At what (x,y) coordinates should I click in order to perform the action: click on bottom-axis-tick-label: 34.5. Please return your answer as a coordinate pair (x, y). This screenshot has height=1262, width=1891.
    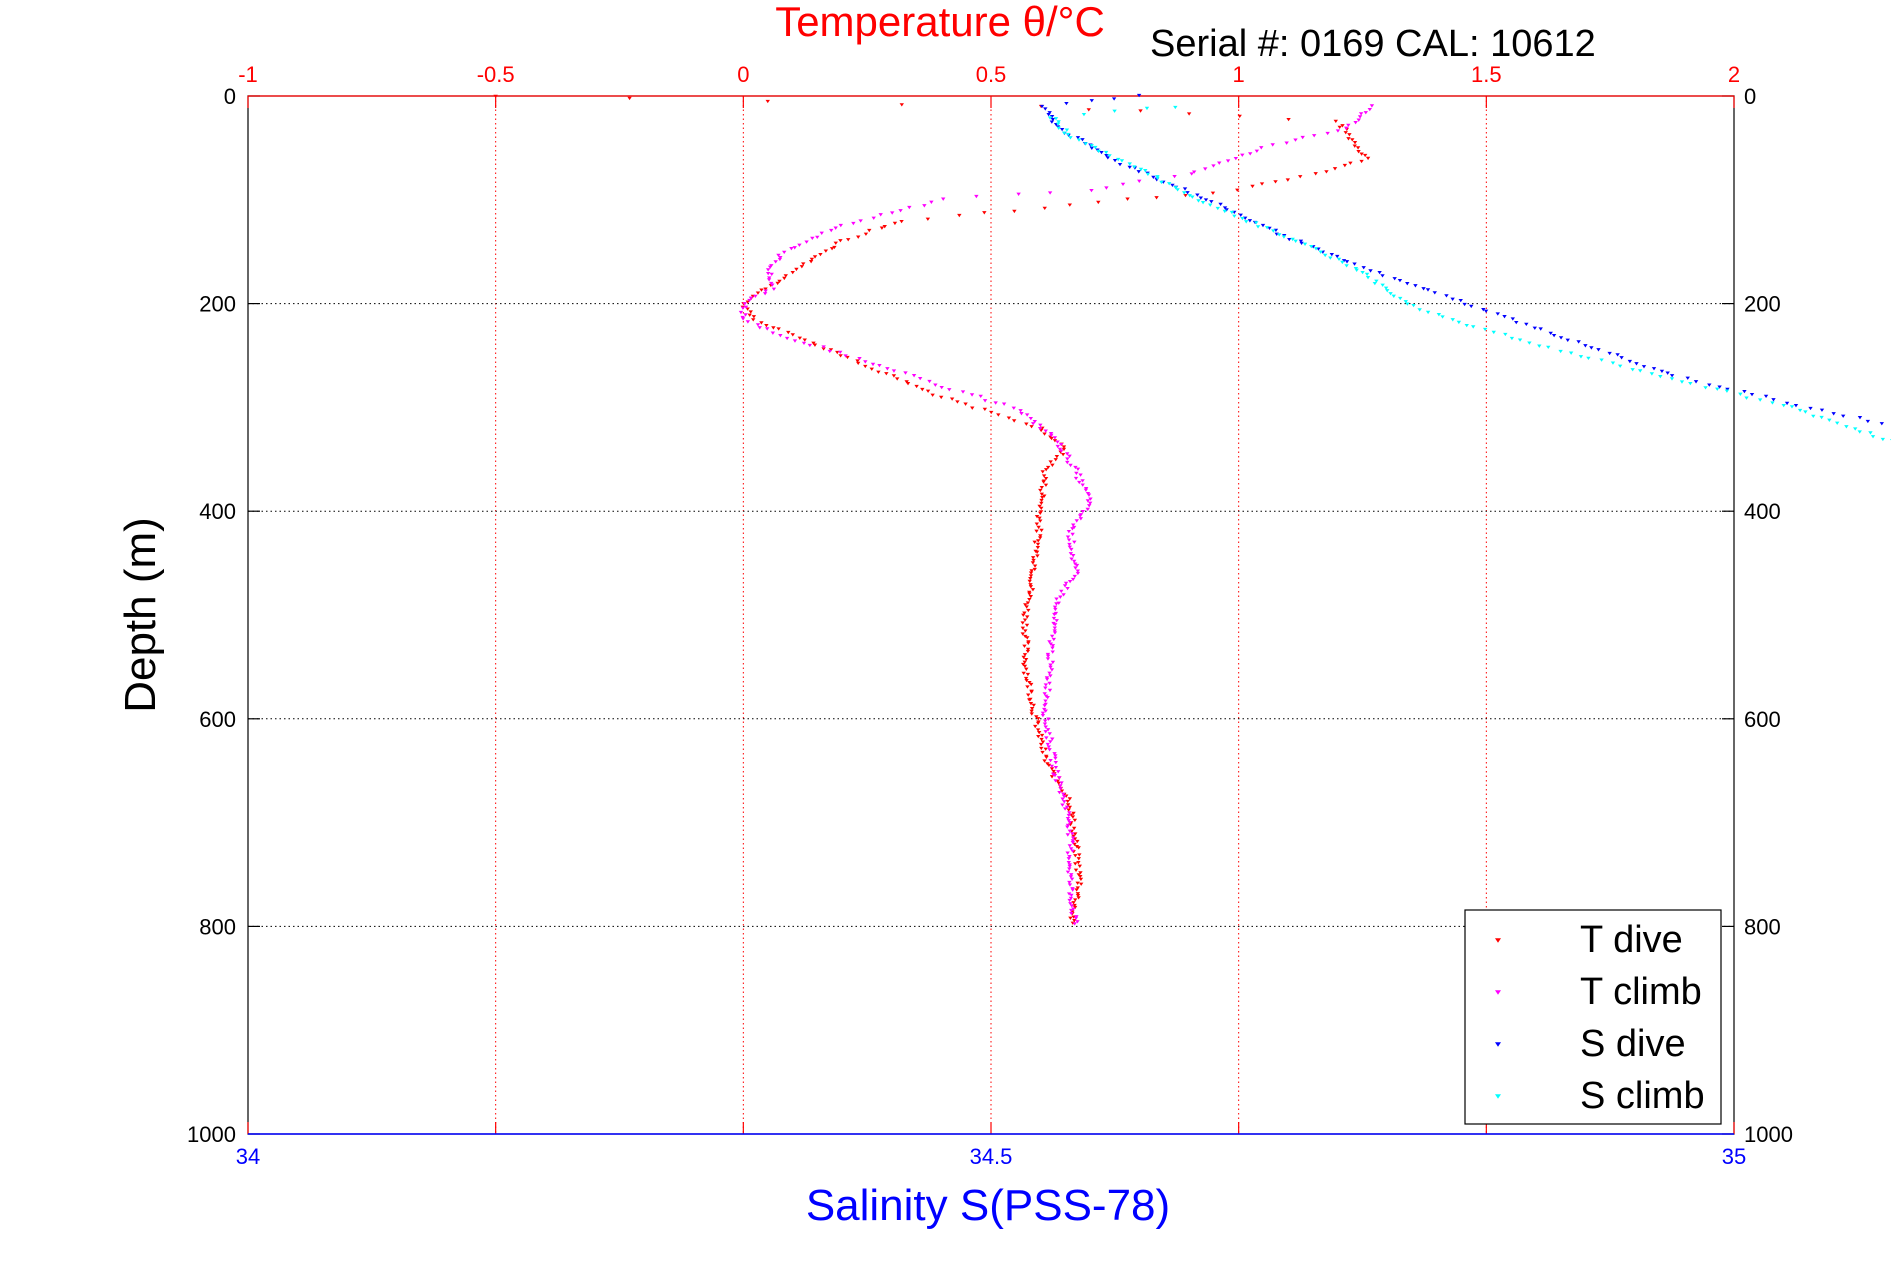
    Looking at the image, I should click on (991, 1156).